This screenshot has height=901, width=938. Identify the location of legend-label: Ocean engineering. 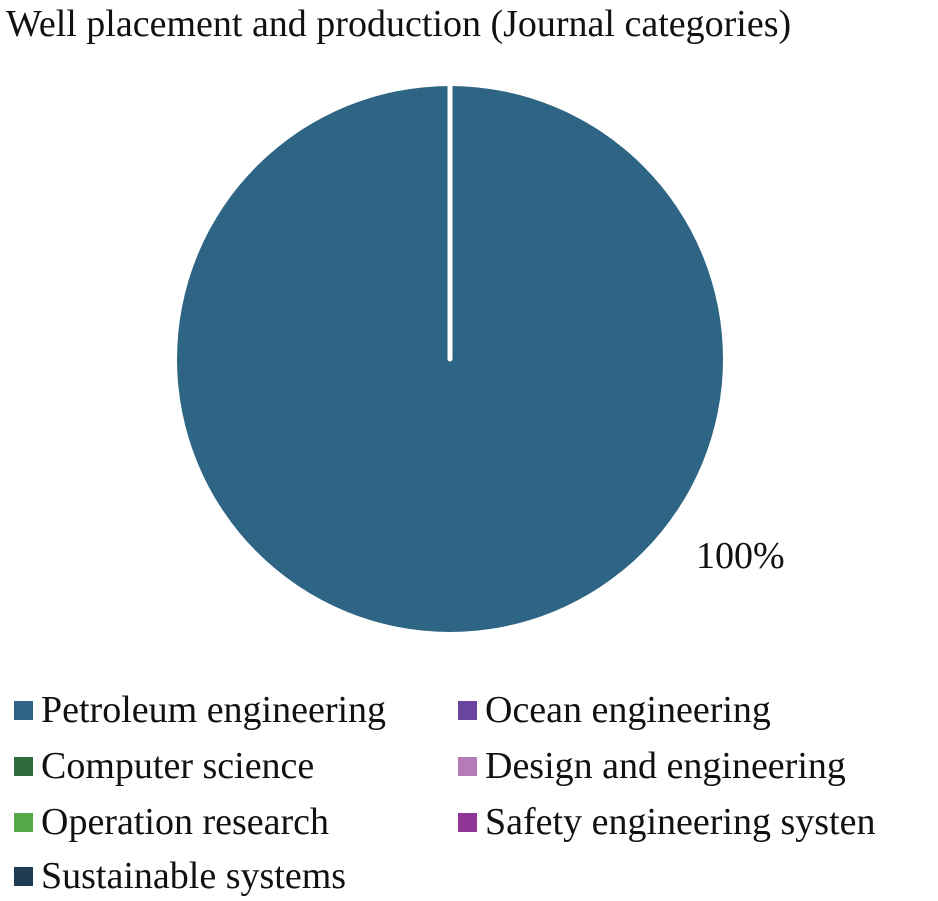
(628, 710).